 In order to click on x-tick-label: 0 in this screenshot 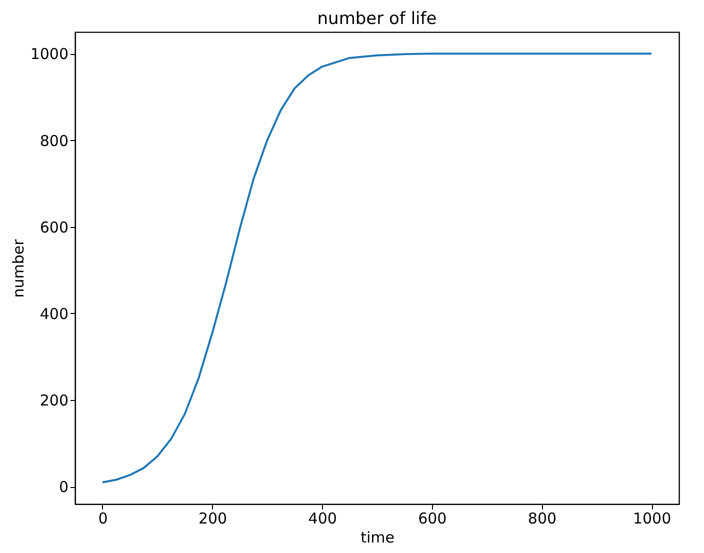, I will do `click(103, 519)`.